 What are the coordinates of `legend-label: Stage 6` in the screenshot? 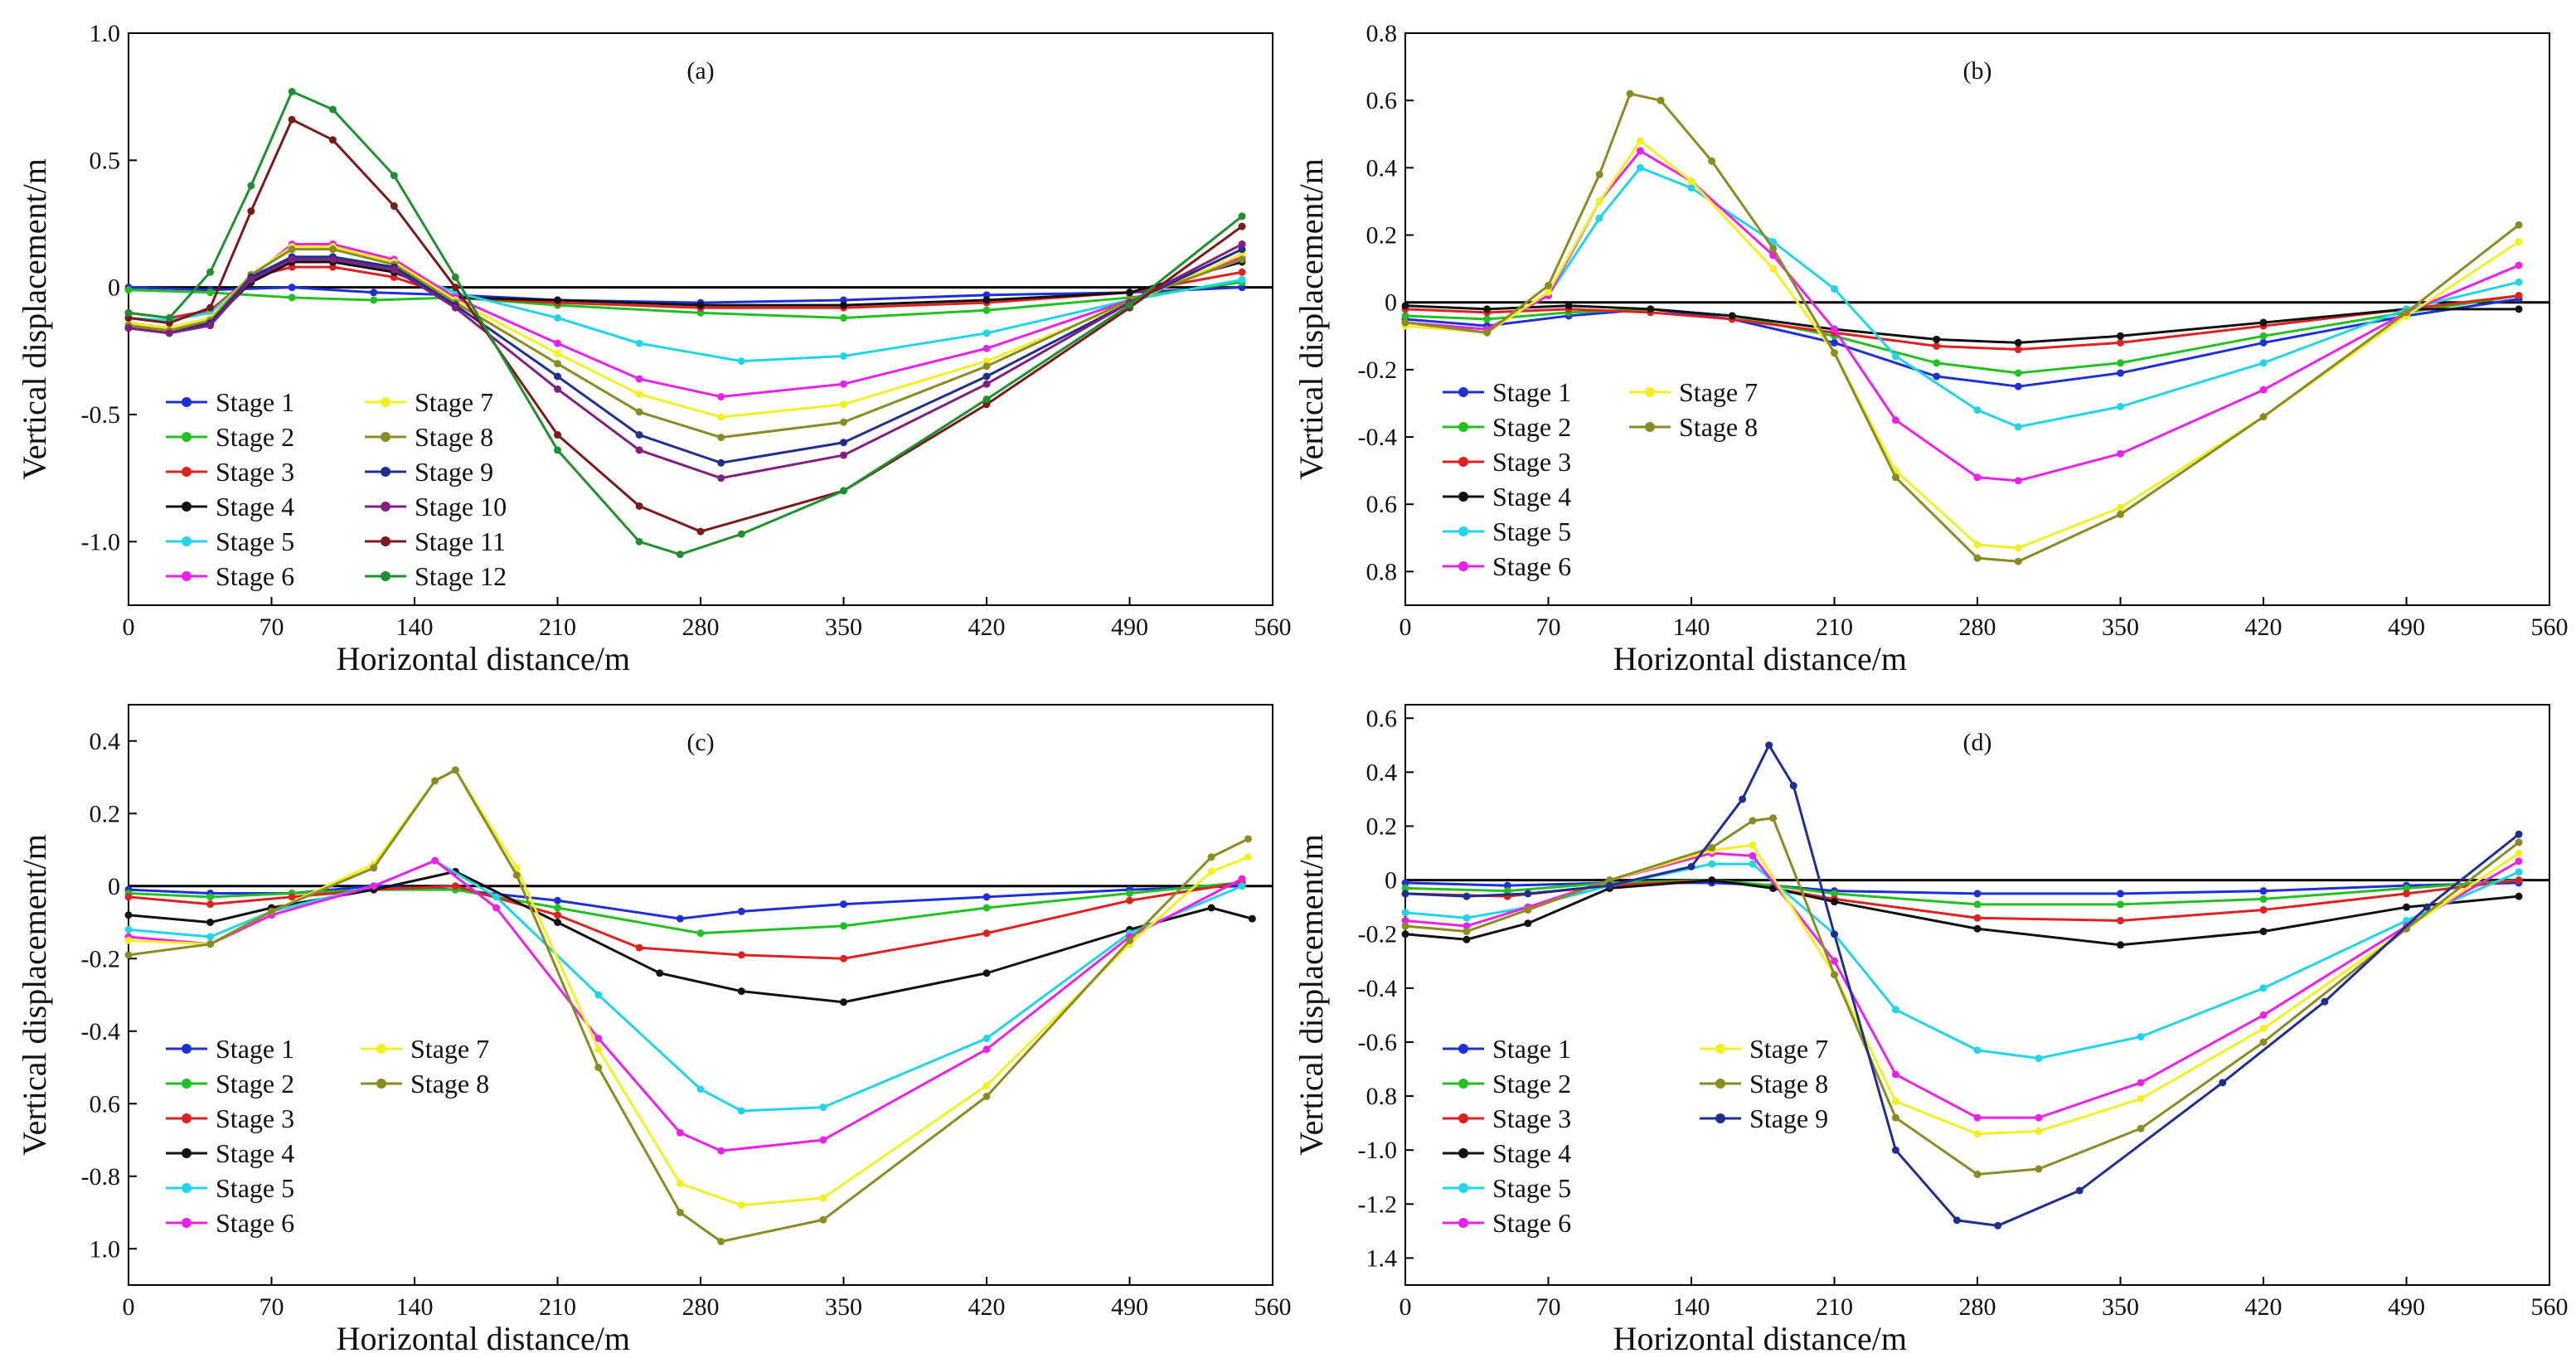 It's located at (255, 1223).